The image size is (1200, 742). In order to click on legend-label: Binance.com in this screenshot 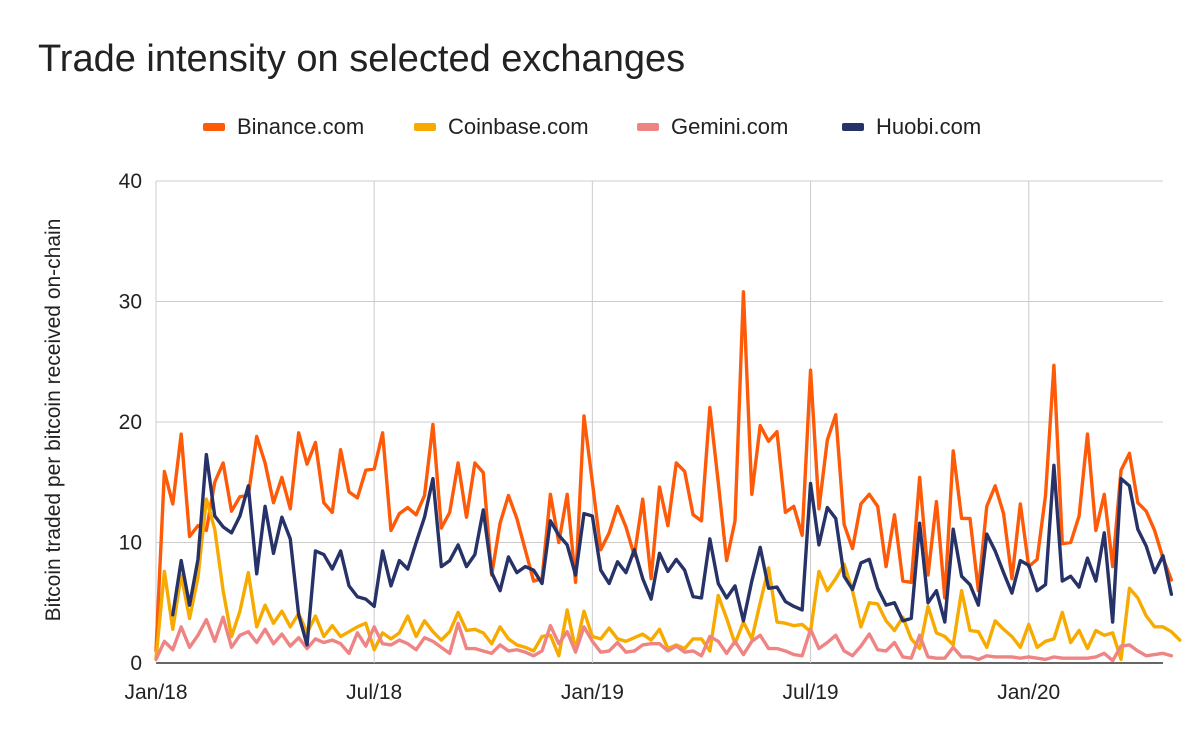, I will do `click(301, 126)`.